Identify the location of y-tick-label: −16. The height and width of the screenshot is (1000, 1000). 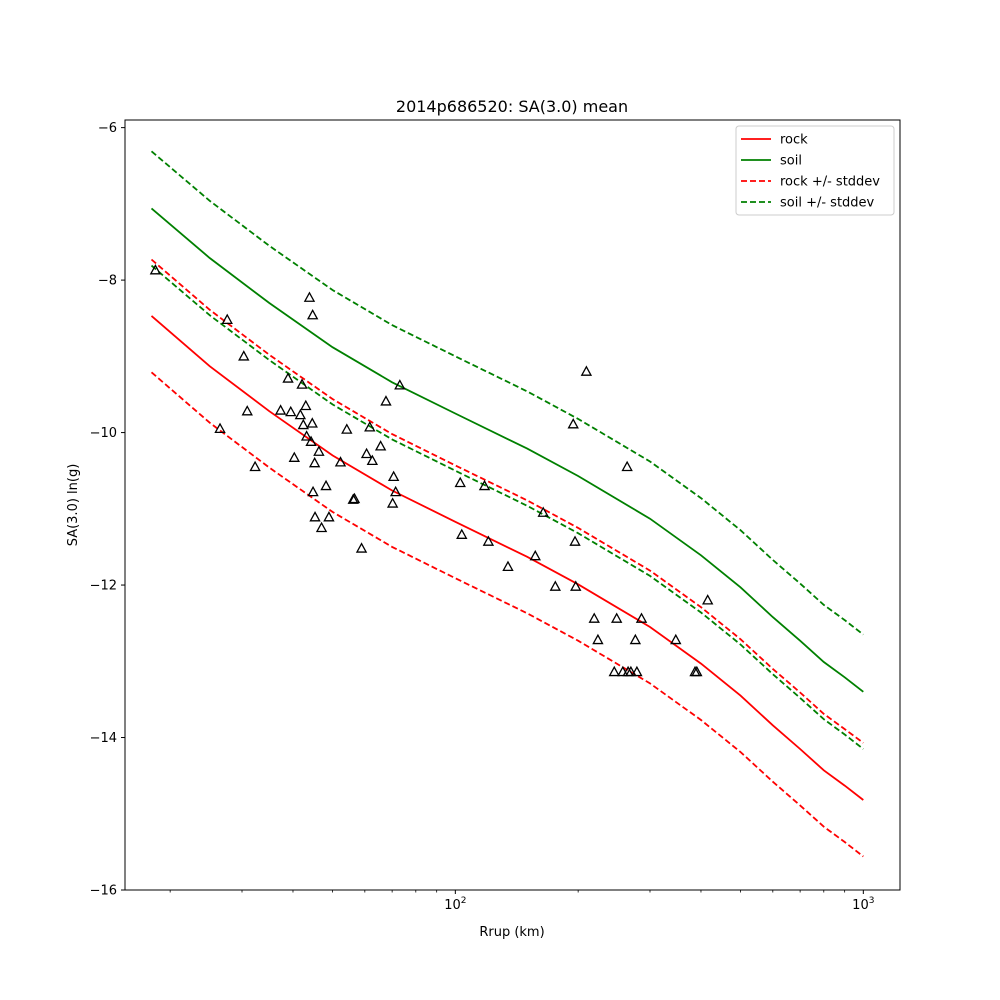
(103, 891).